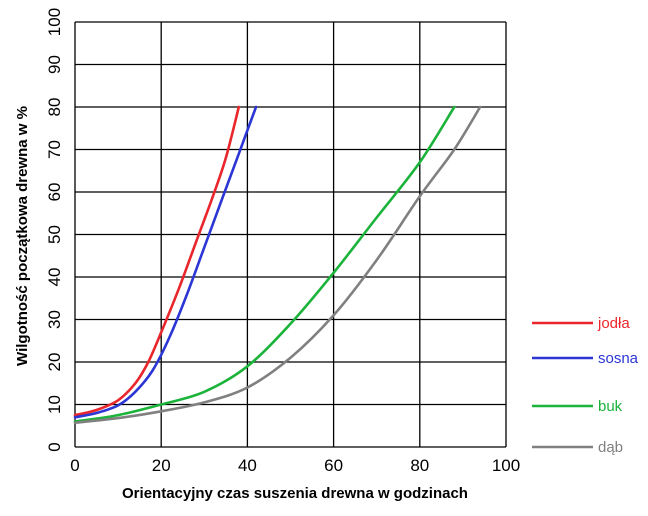  I want to click on legend-label: jodła, so click(613, 323).